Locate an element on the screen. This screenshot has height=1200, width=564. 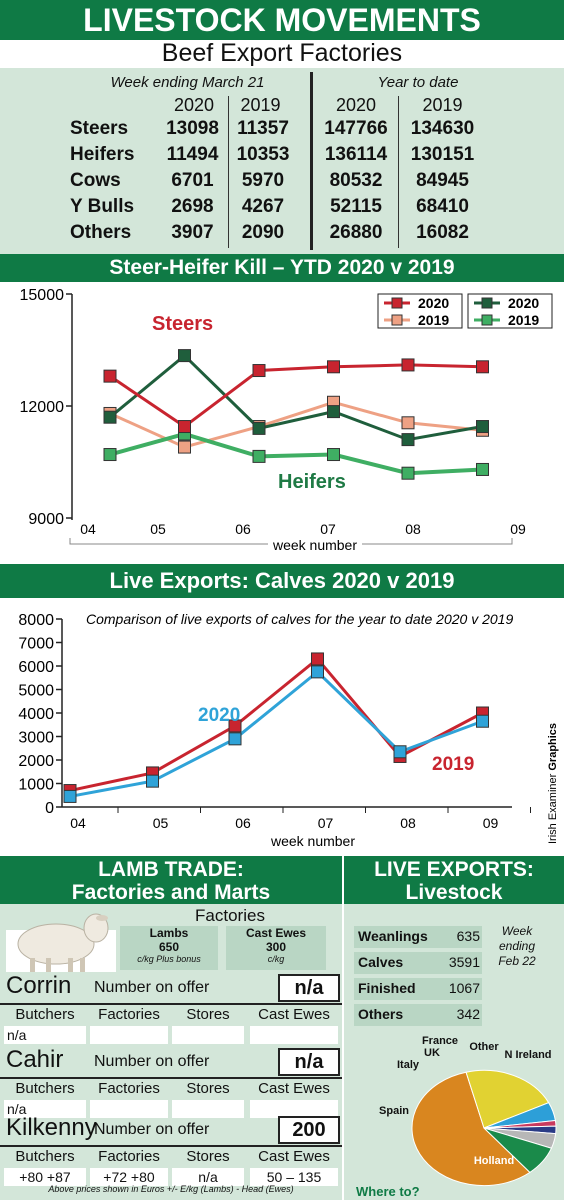
y-tick-label: 4000 is located at coordinates (36, 714).